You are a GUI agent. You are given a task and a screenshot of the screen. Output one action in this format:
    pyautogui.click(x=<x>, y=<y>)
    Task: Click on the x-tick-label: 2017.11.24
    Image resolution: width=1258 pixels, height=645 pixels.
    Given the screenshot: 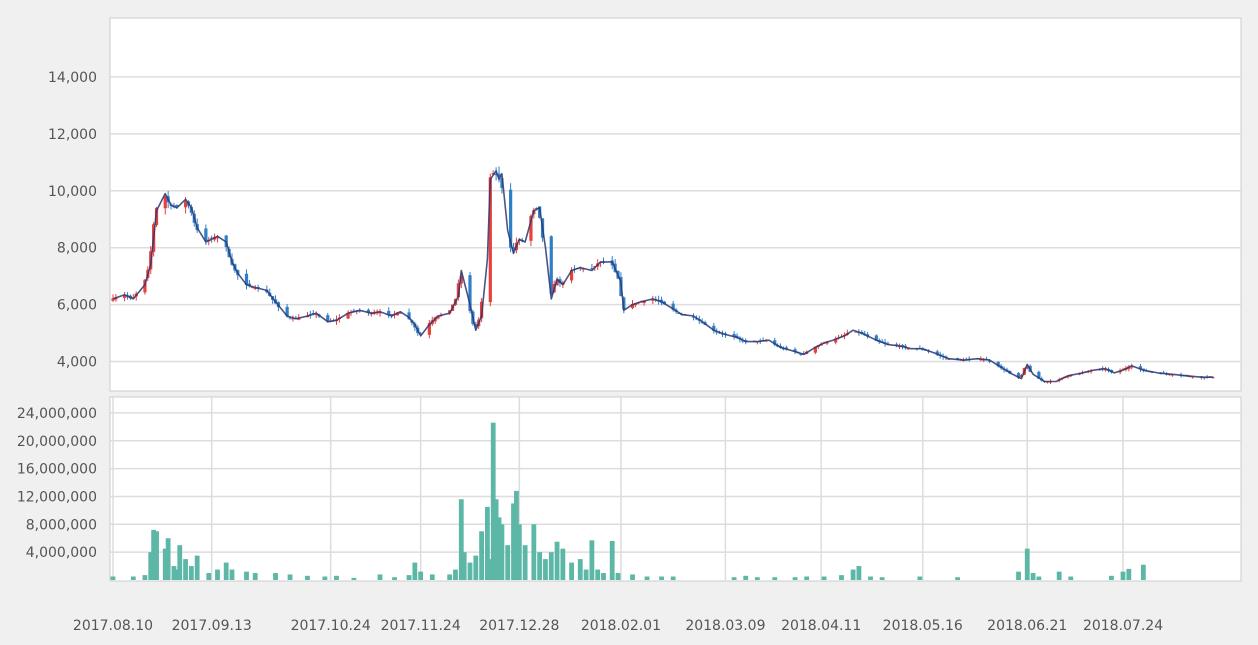 What is the action you would take?
    pyautogui.click(x=421, y=626)
    